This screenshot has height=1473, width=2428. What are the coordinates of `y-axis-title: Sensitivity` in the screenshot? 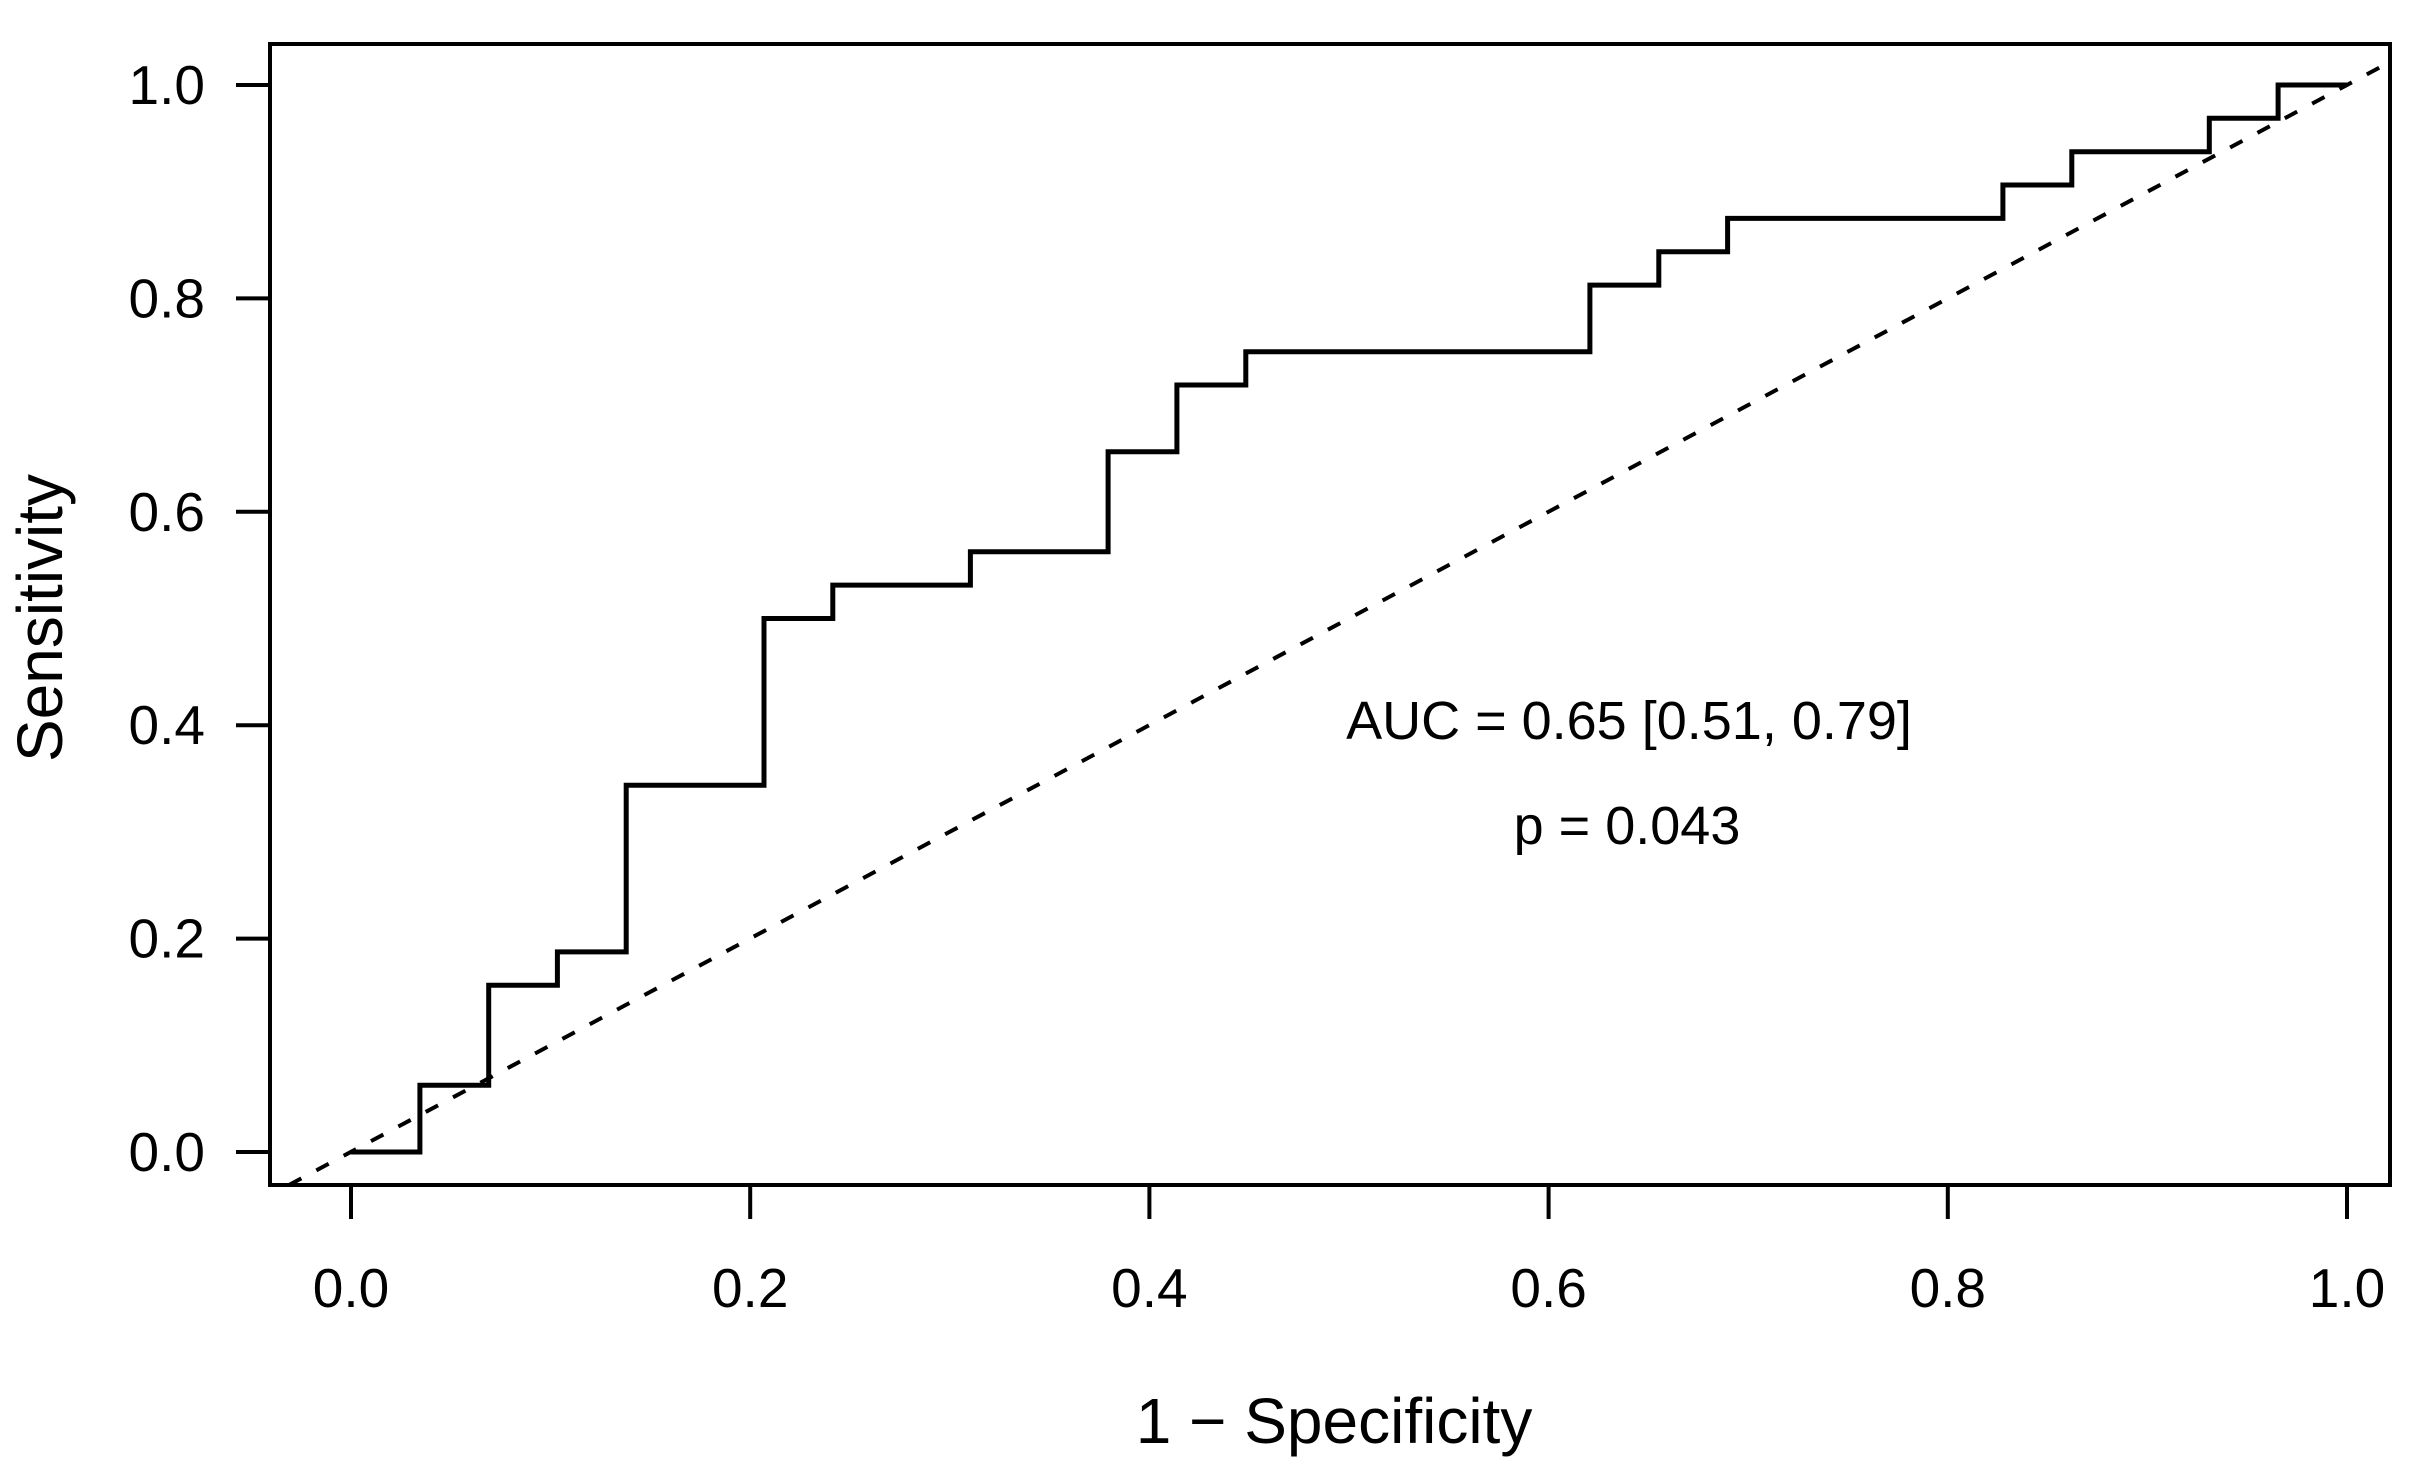 It's located at (40, 618).